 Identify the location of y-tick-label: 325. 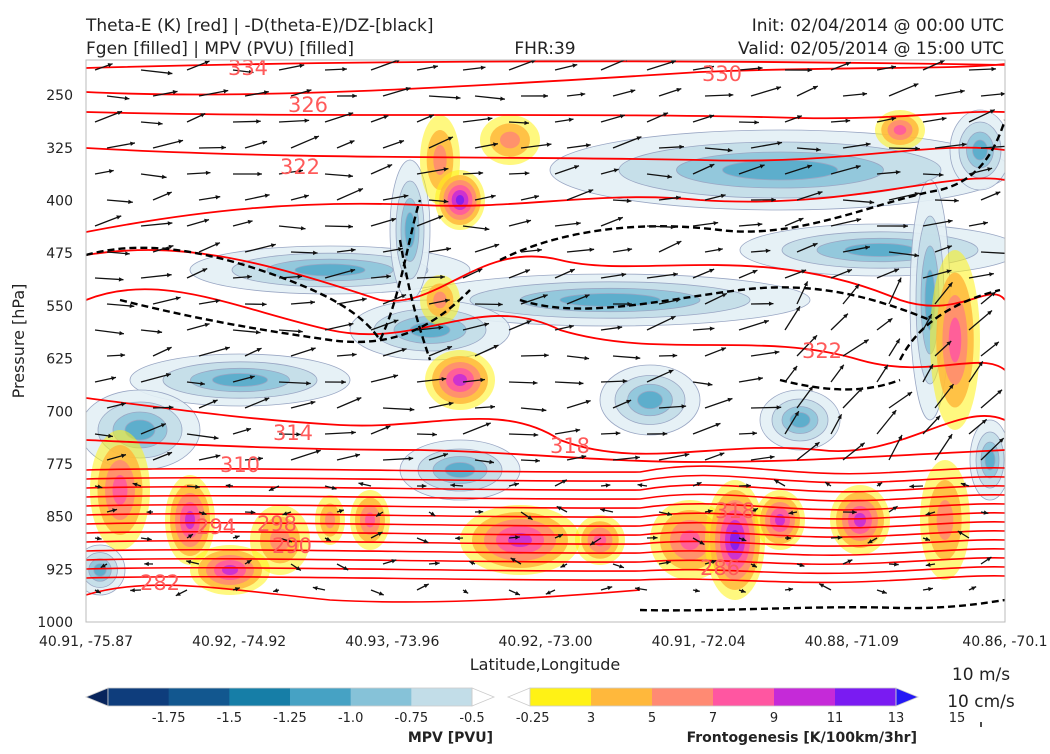
(59, 149).